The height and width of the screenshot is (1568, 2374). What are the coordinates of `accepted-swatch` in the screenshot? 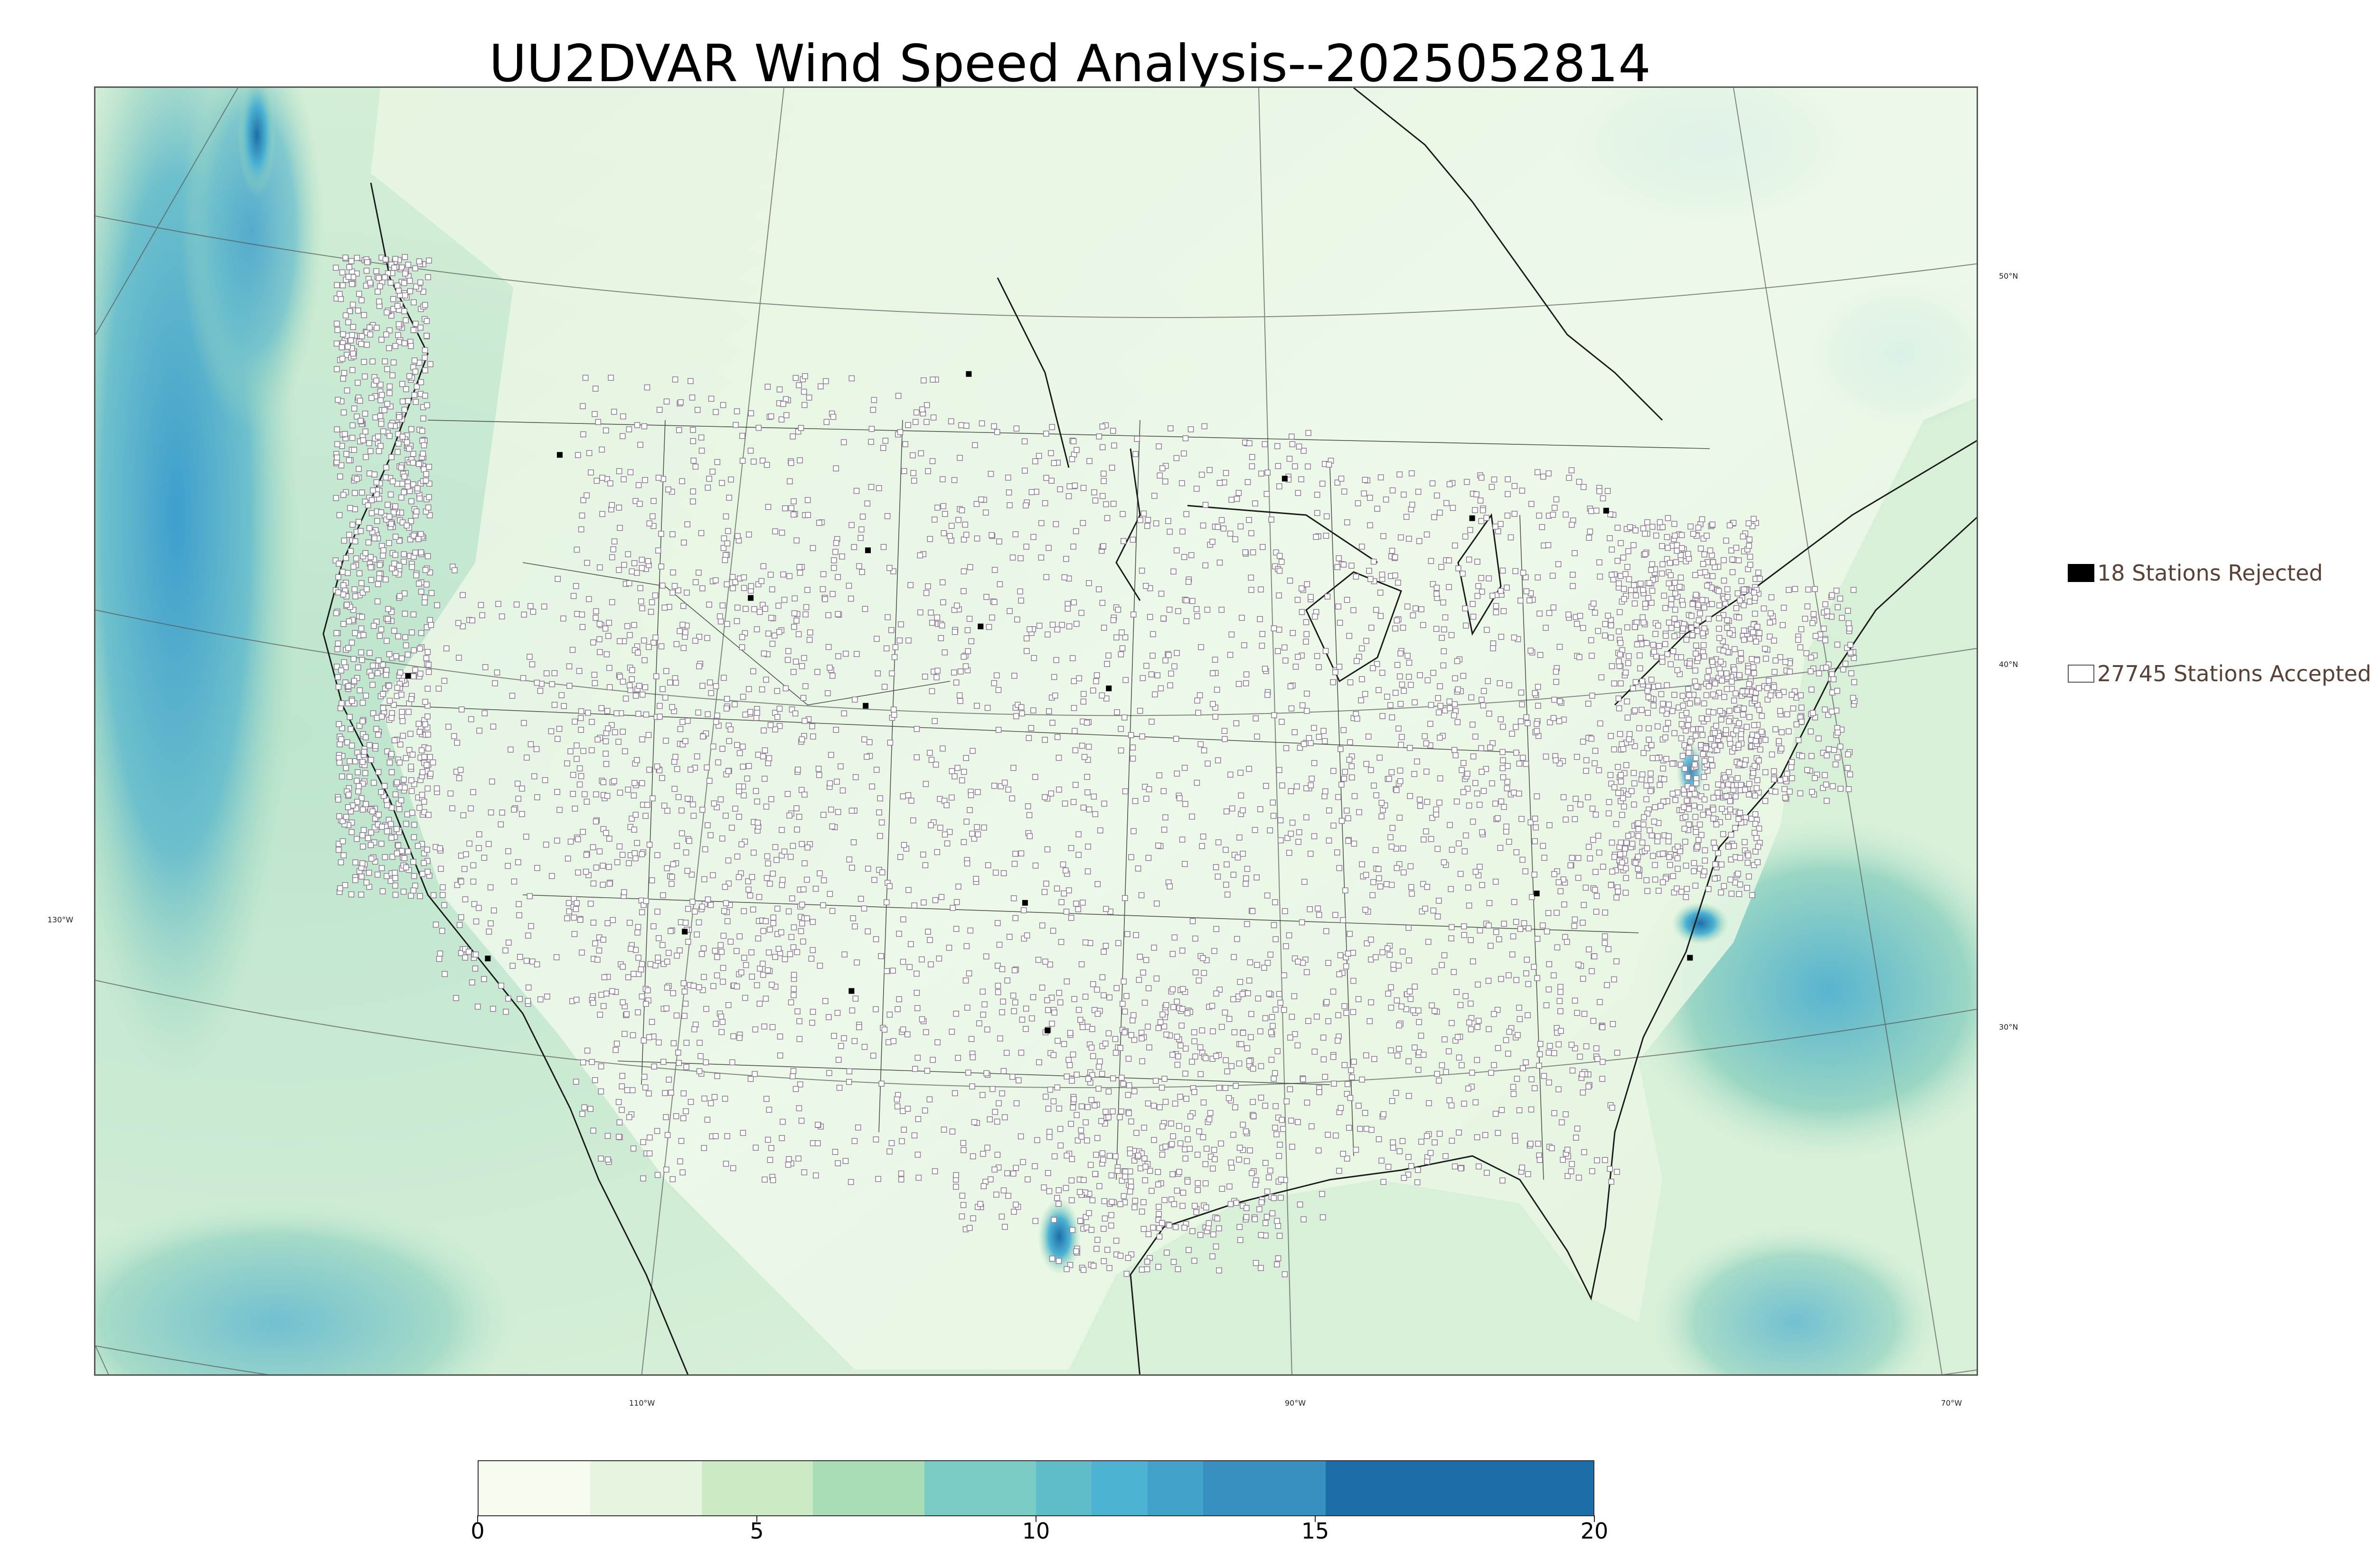 It's located at (2081, 674).